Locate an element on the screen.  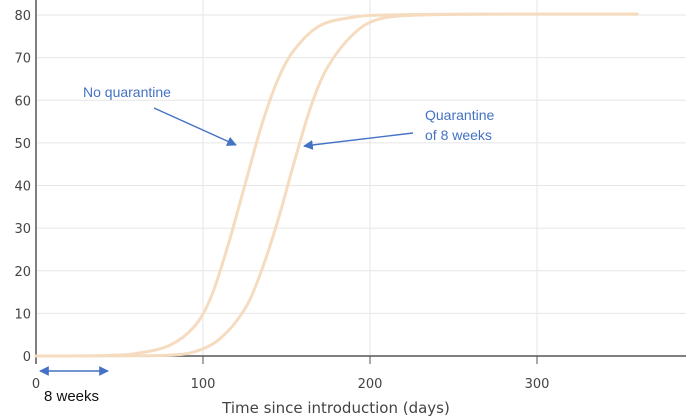
arrow-no-quarantine is located at coordinates (195, 126).